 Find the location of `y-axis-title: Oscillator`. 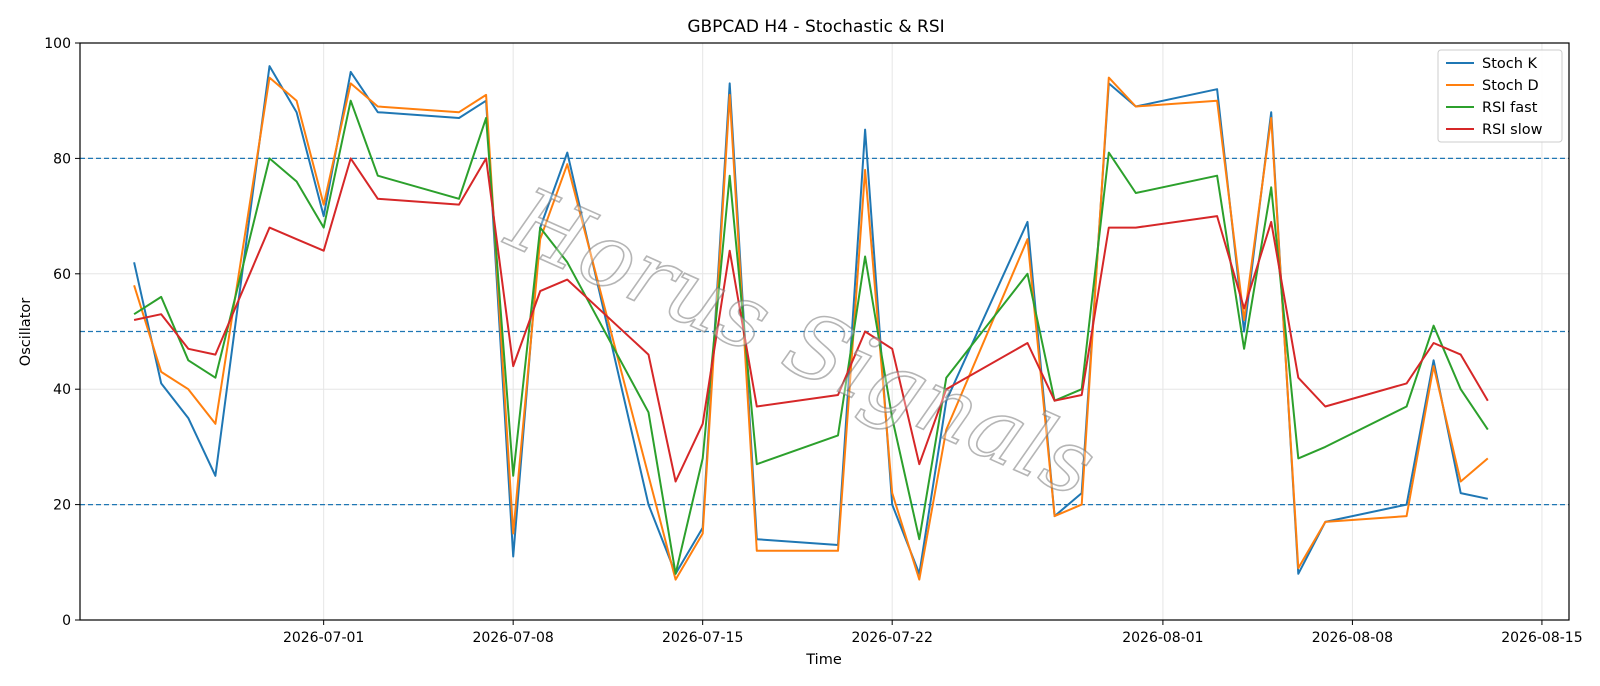

y-axis-title: Oscillator is located at coordinates (26, 332).